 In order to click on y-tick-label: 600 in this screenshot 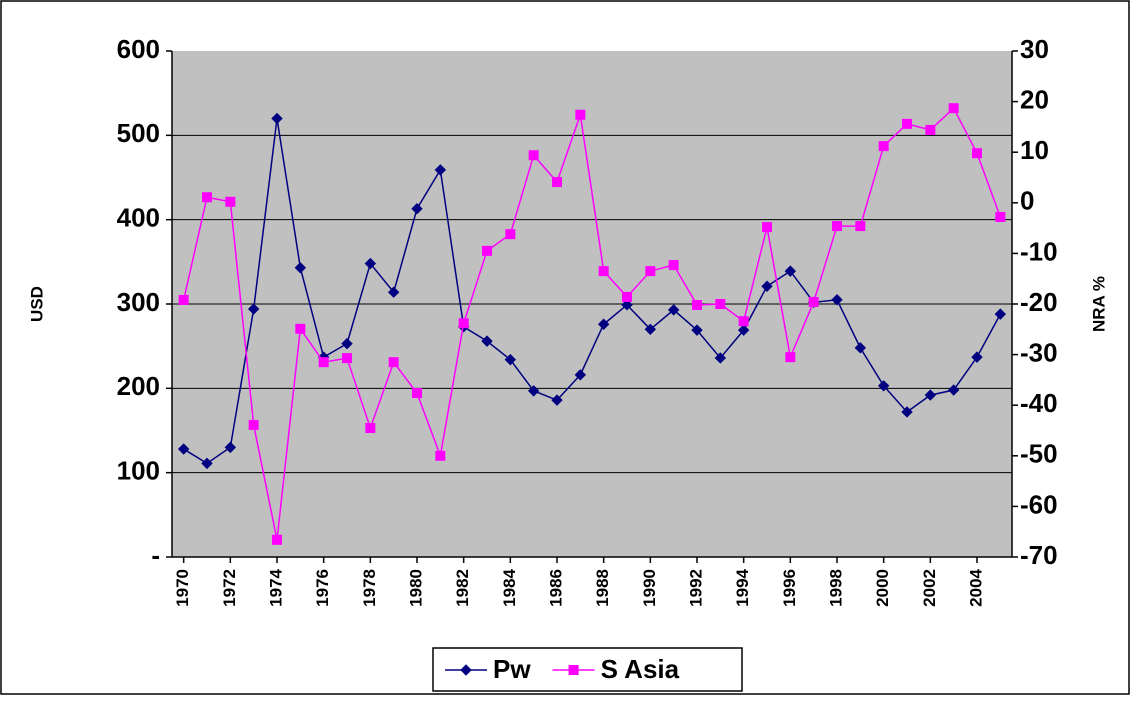, I will do `click(138, 49)`.